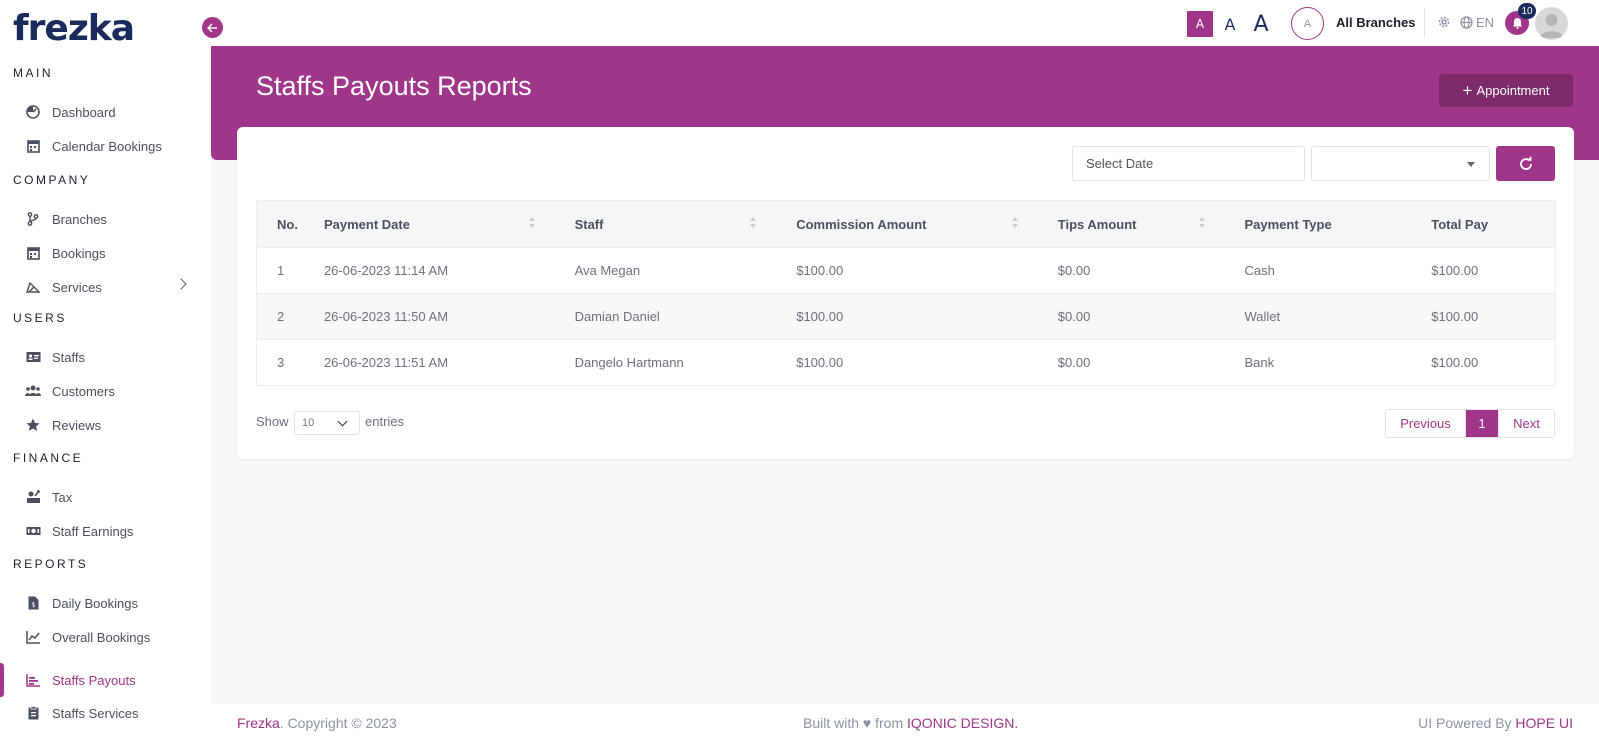 The width and height of the screenshot is (1599, 736). Describe the element at coordinates (281, 270) in the screenshot. I see `table-cell: 1` at that location.